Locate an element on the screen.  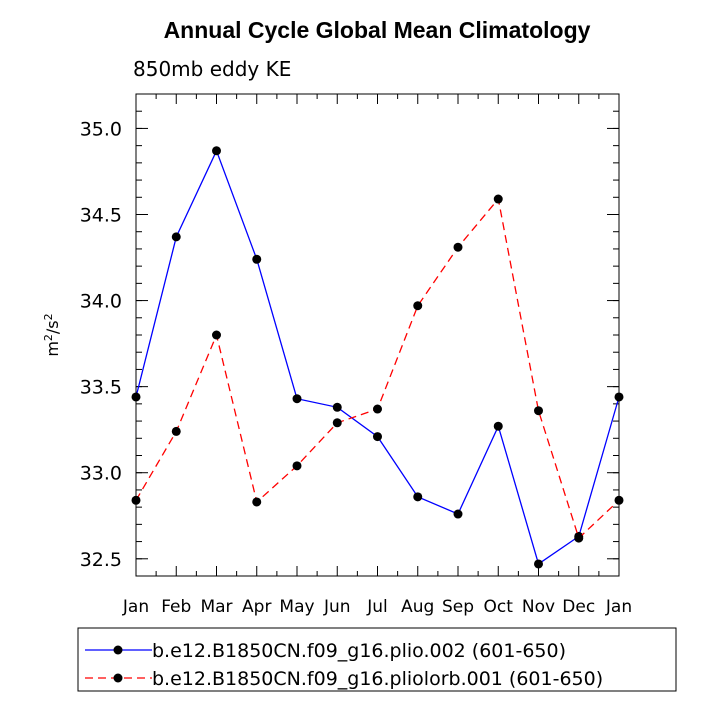
x-tick-label: Nov is located at coordinates (538, 607).